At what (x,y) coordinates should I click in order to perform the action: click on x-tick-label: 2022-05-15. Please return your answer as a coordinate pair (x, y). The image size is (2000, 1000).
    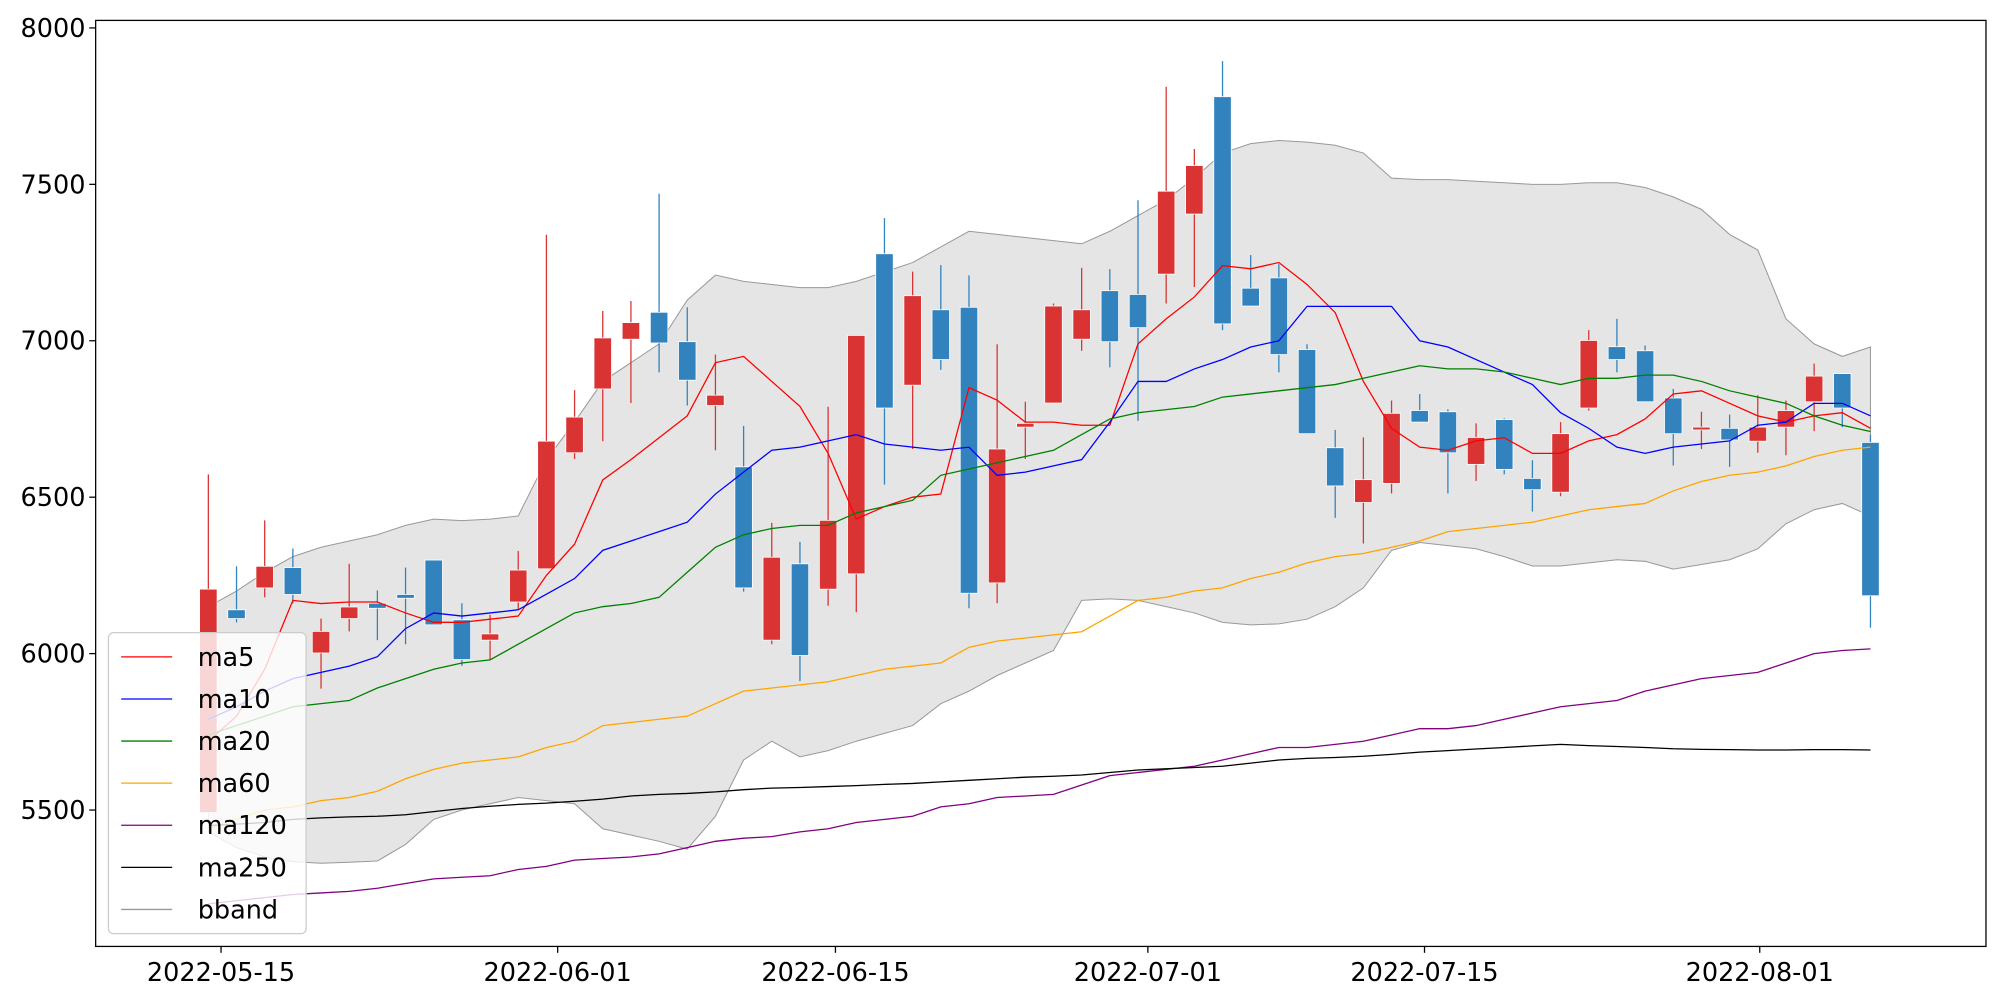
    Looking at the image, I should click on (221, 973).